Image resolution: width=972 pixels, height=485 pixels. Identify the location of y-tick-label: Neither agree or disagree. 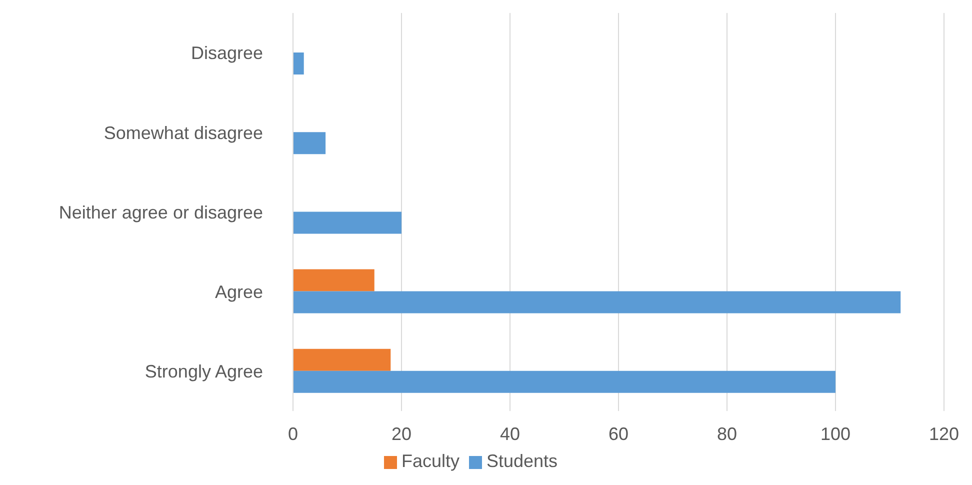
(160, 212).